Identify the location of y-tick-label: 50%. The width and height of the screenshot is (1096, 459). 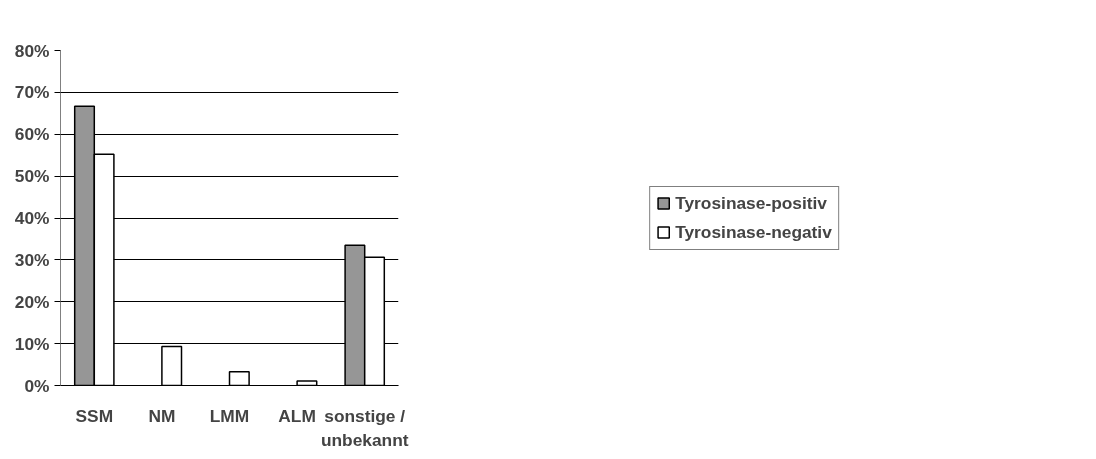
(32, 176).